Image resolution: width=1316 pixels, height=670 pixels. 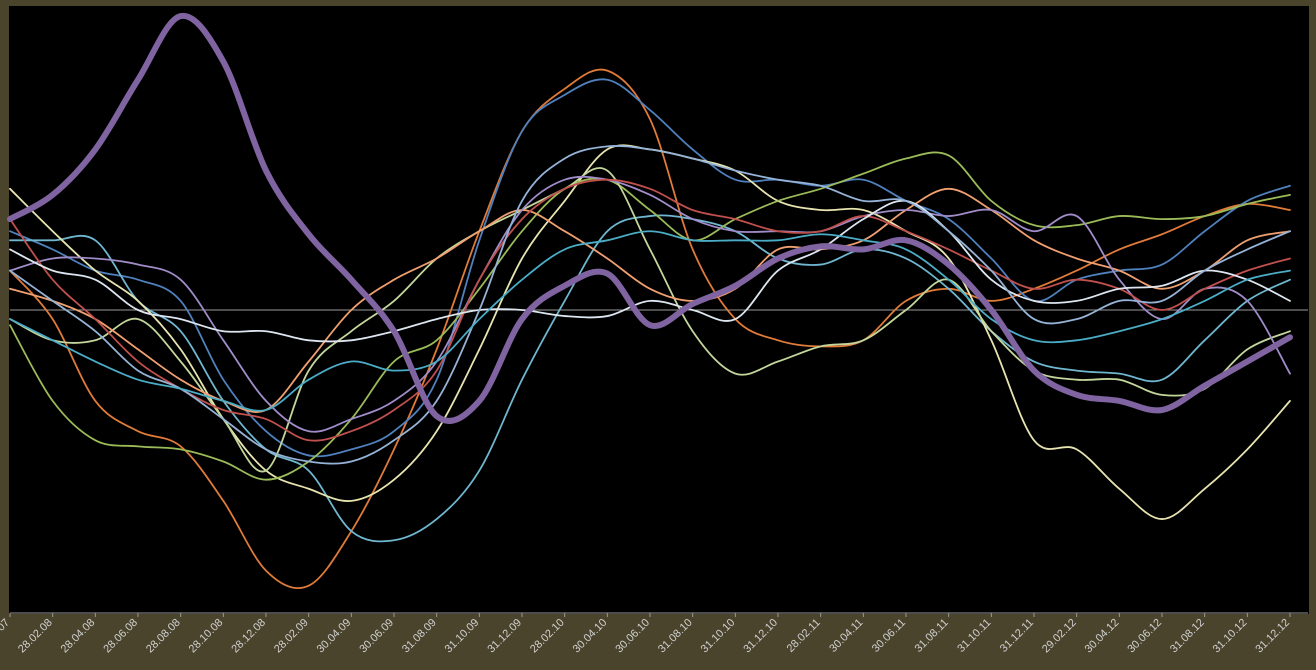 What do you see at coordinates (35, 636) in the screenshot?
I see `x-tick-label: 28.02.08` at bounding box center [35, 636].